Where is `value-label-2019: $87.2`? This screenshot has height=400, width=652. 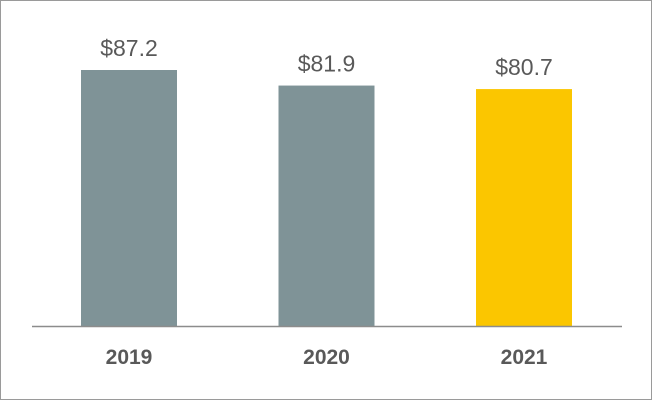 value-label-2019: $87.2 is located at coordinates (129, 48).